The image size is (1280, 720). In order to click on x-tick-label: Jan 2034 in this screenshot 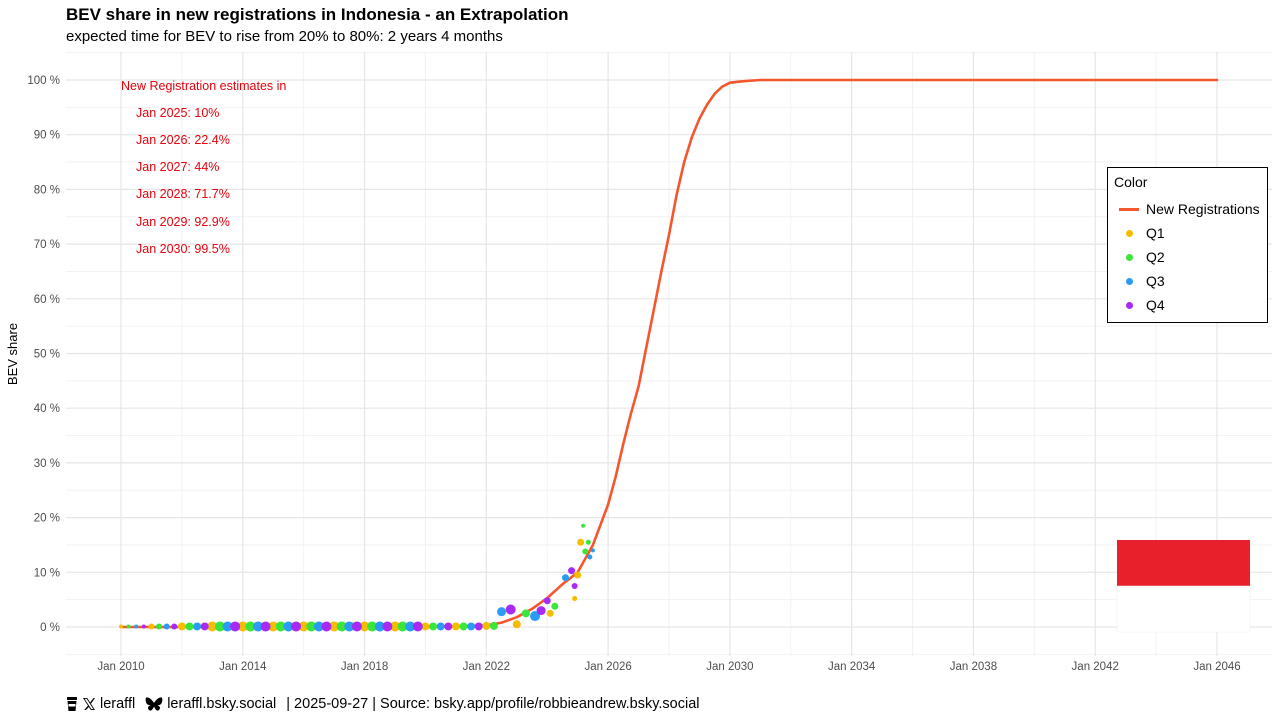, I will do `click(852, 667)`.